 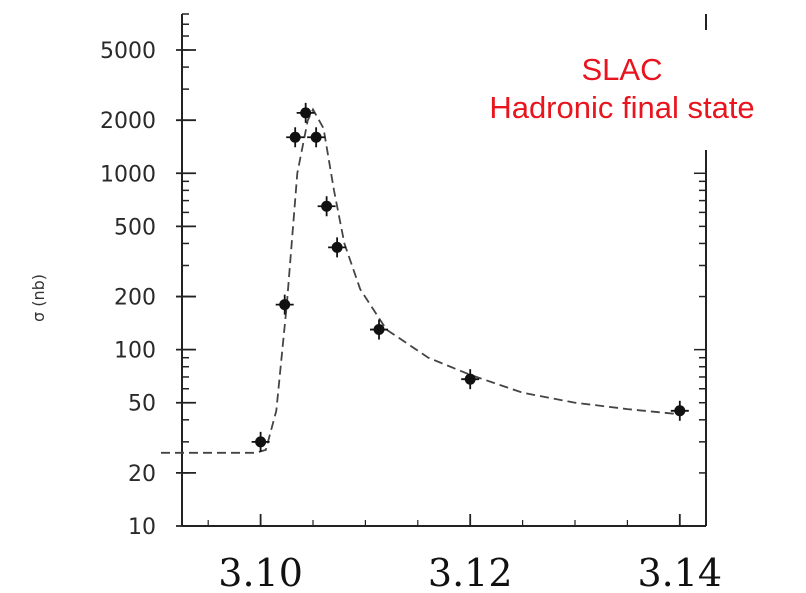 What do you see at coordinates (128, 51) in the screenshot?
I see `y-tick-label: 5000` at bounding box center [128, 51].